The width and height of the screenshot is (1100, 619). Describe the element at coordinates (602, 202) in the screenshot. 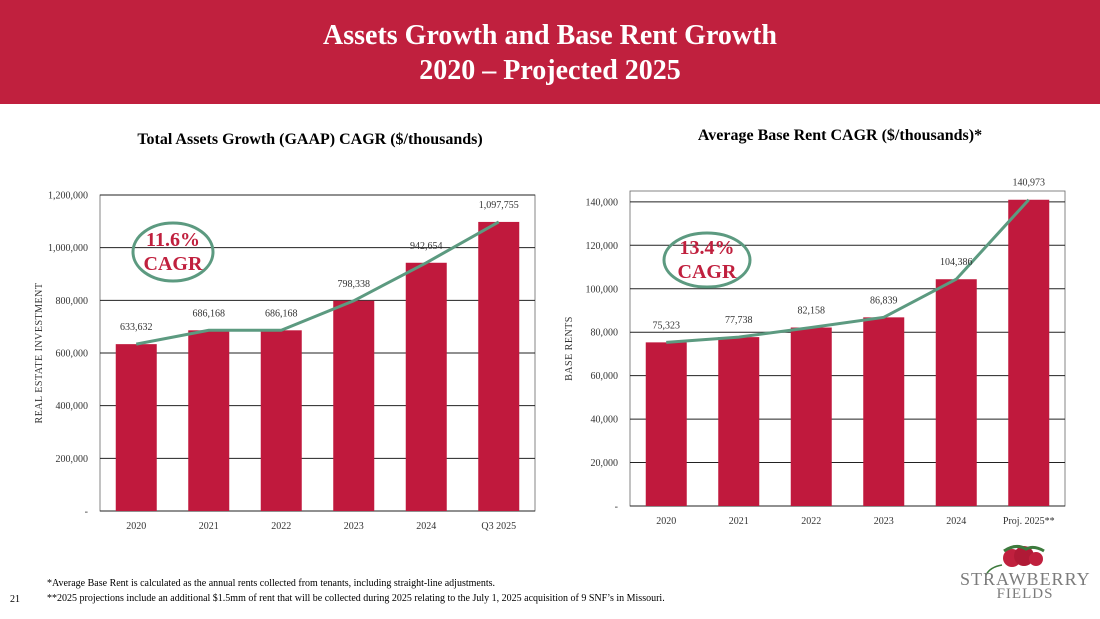

I see `rent-y-tick-label: 140,000` at that location.